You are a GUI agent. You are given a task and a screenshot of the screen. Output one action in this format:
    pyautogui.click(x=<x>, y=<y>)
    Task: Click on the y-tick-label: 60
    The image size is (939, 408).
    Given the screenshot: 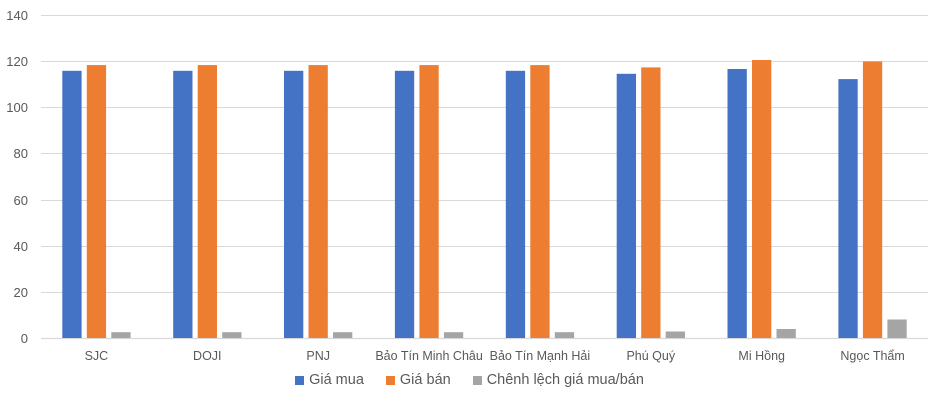 What is the action you would take?
    pyautogui.click(x=21, y=200)
    